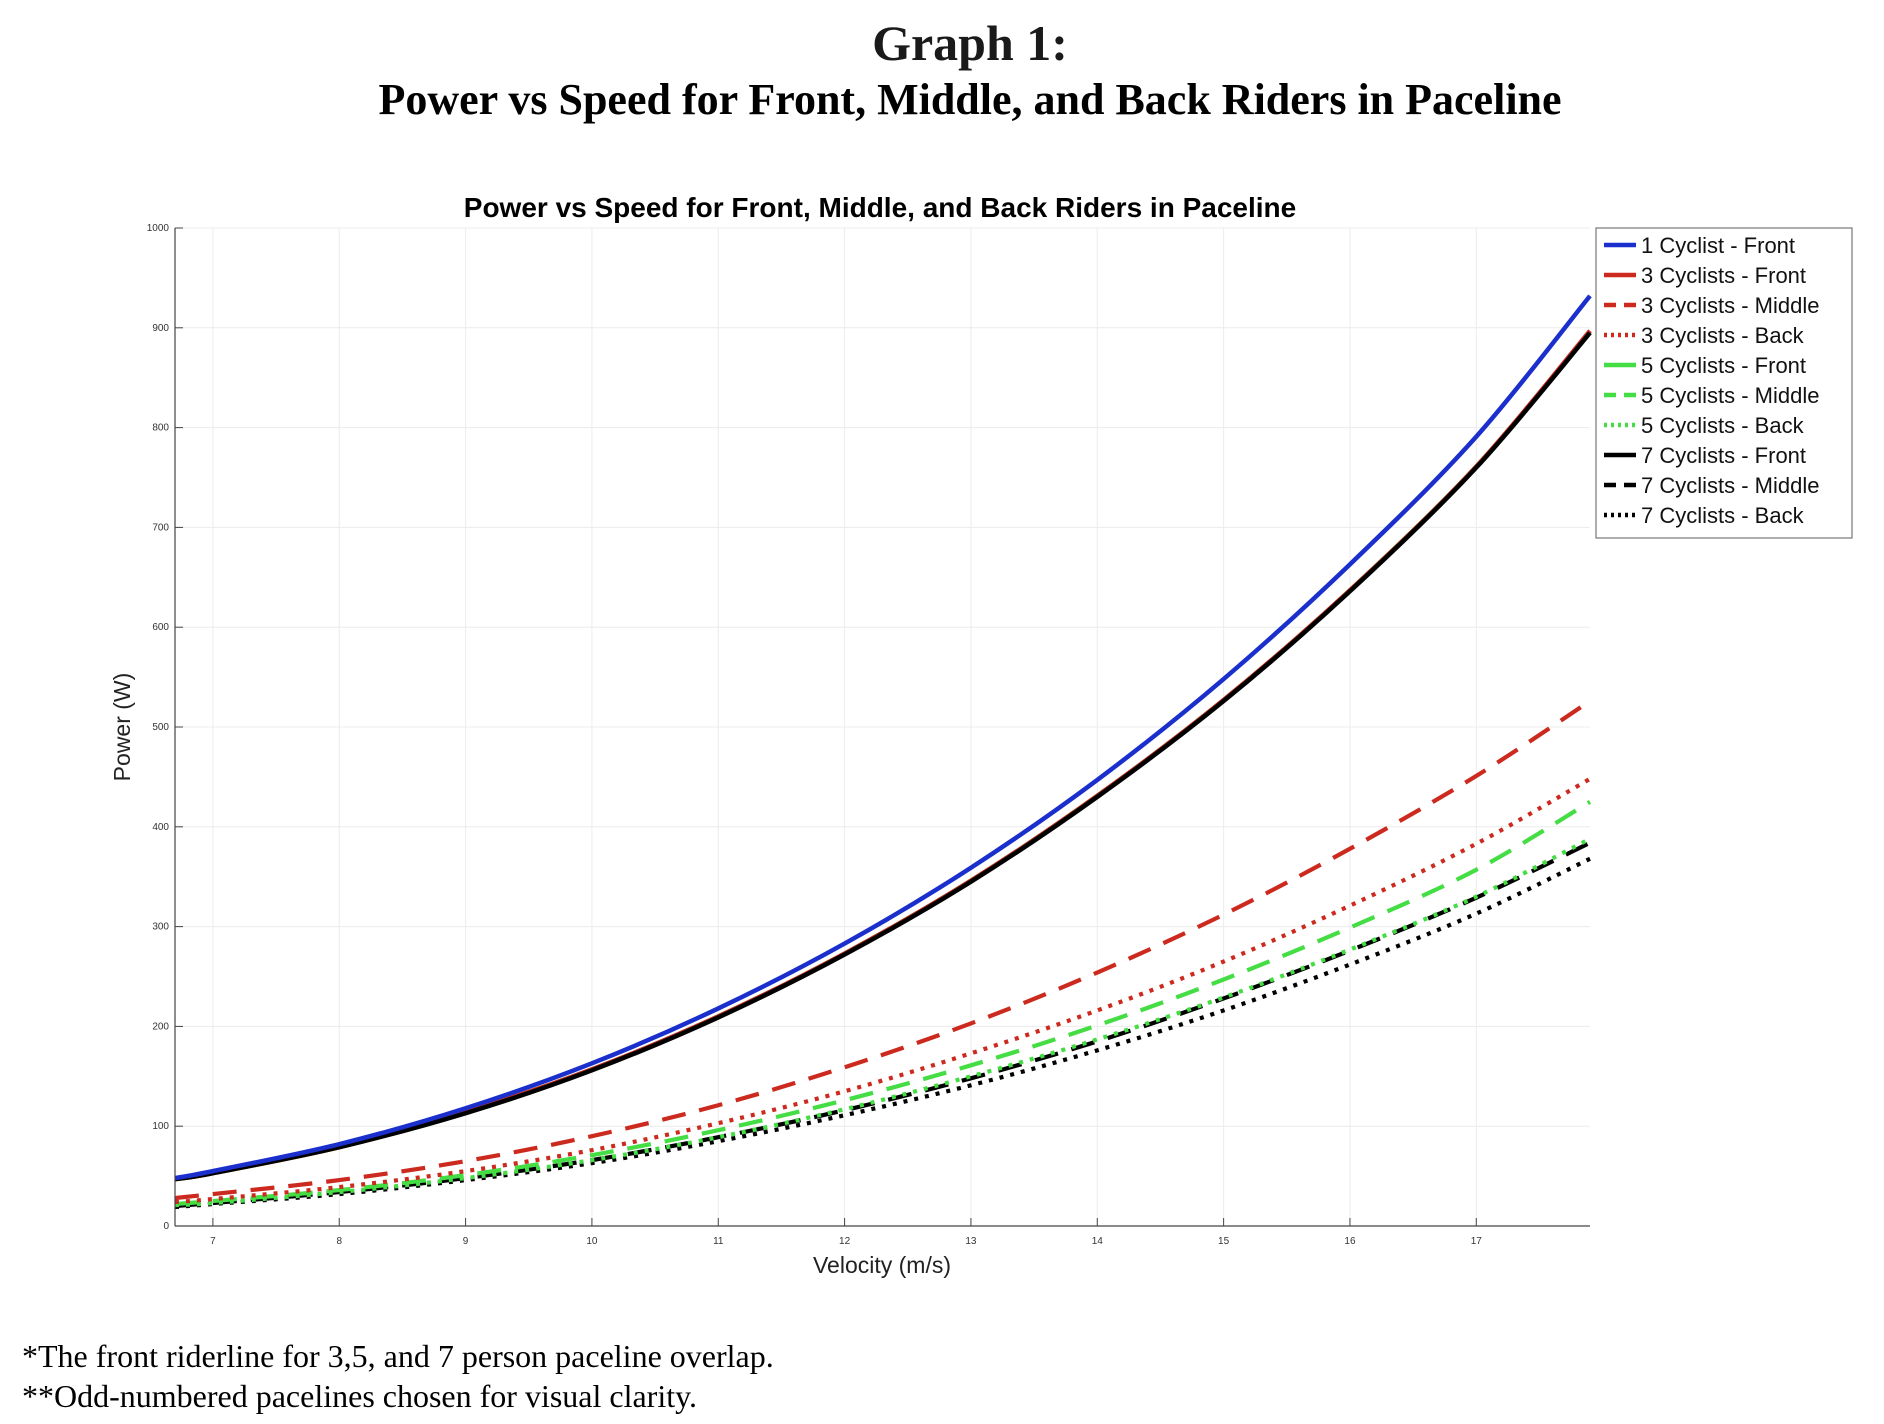 Image resolution: width=1884 pixels, height=1424 pixels. I want to click on legend-label-5-cyclists-middle: 5 Cyclists - Middle, so click(1730, 395).